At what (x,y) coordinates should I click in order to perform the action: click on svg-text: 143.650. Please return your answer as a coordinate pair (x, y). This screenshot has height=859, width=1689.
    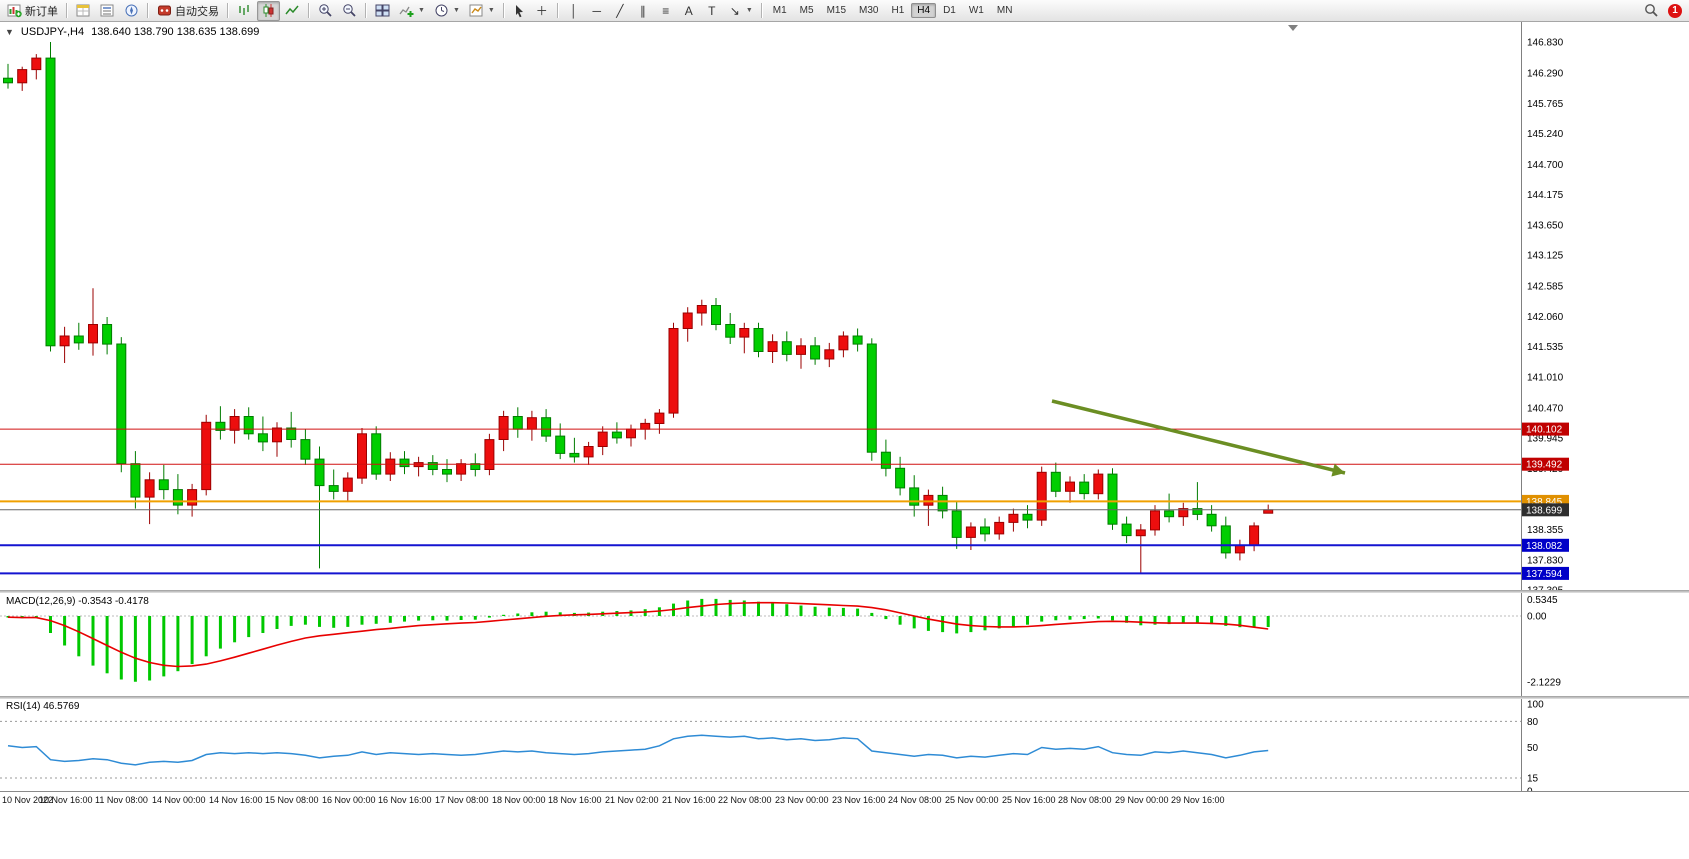
    Looking at the image, I should click on (1545, 226).